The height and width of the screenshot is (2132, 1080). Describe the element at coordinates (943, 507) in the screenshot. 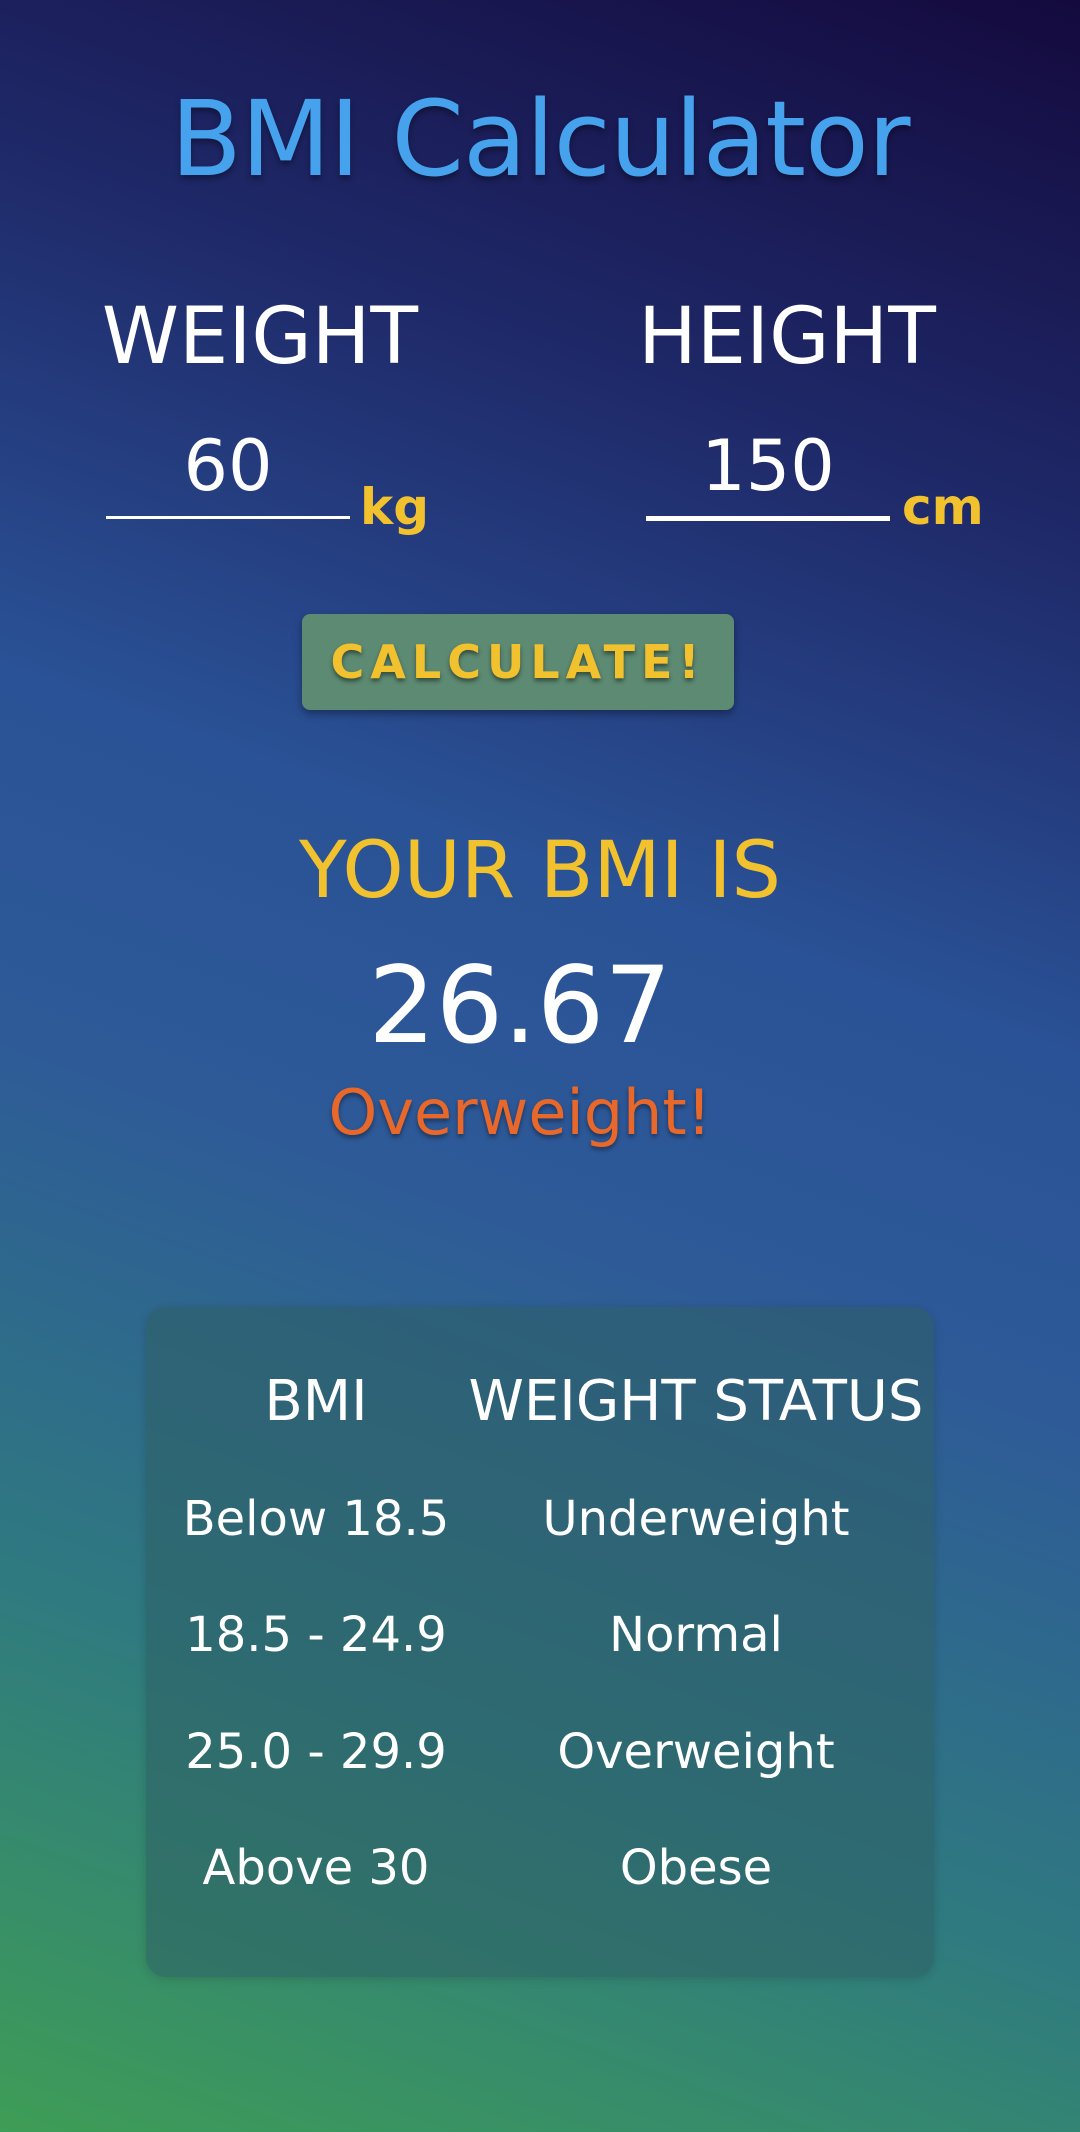

I see `height-unit: cm` at that location.